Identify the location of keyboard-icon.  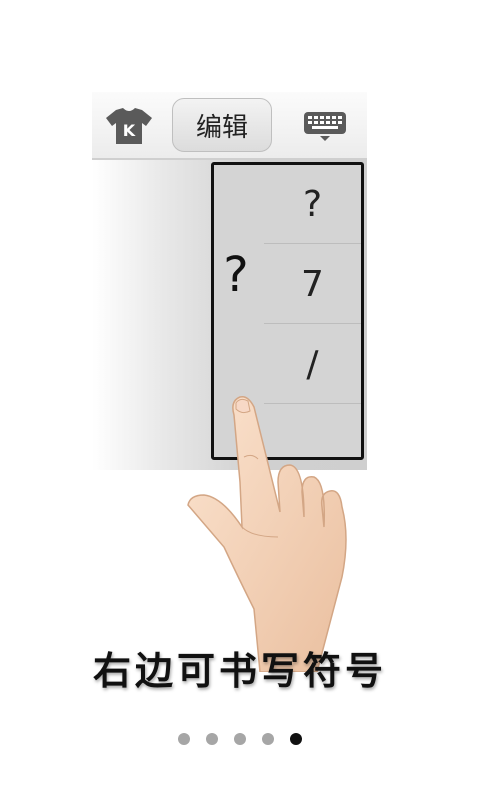
(325, 126).